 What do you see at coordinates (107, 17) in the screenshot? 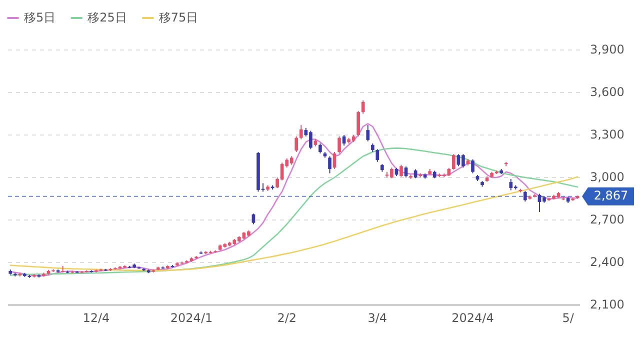
I see `legend-label: 移25日` at bounding box center [107, 17].